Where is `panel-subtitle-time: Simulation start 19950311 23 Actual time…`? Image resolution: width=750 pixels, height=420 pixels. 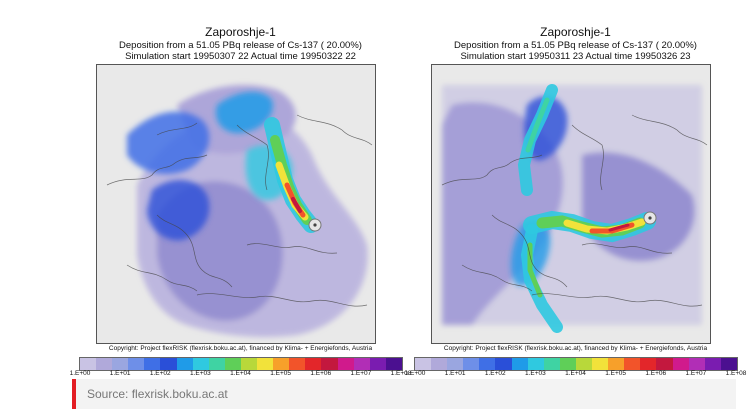 panel-subtitle-time: Simulation start 19950311 23 Actual time… is located at coordinates (575, 56).